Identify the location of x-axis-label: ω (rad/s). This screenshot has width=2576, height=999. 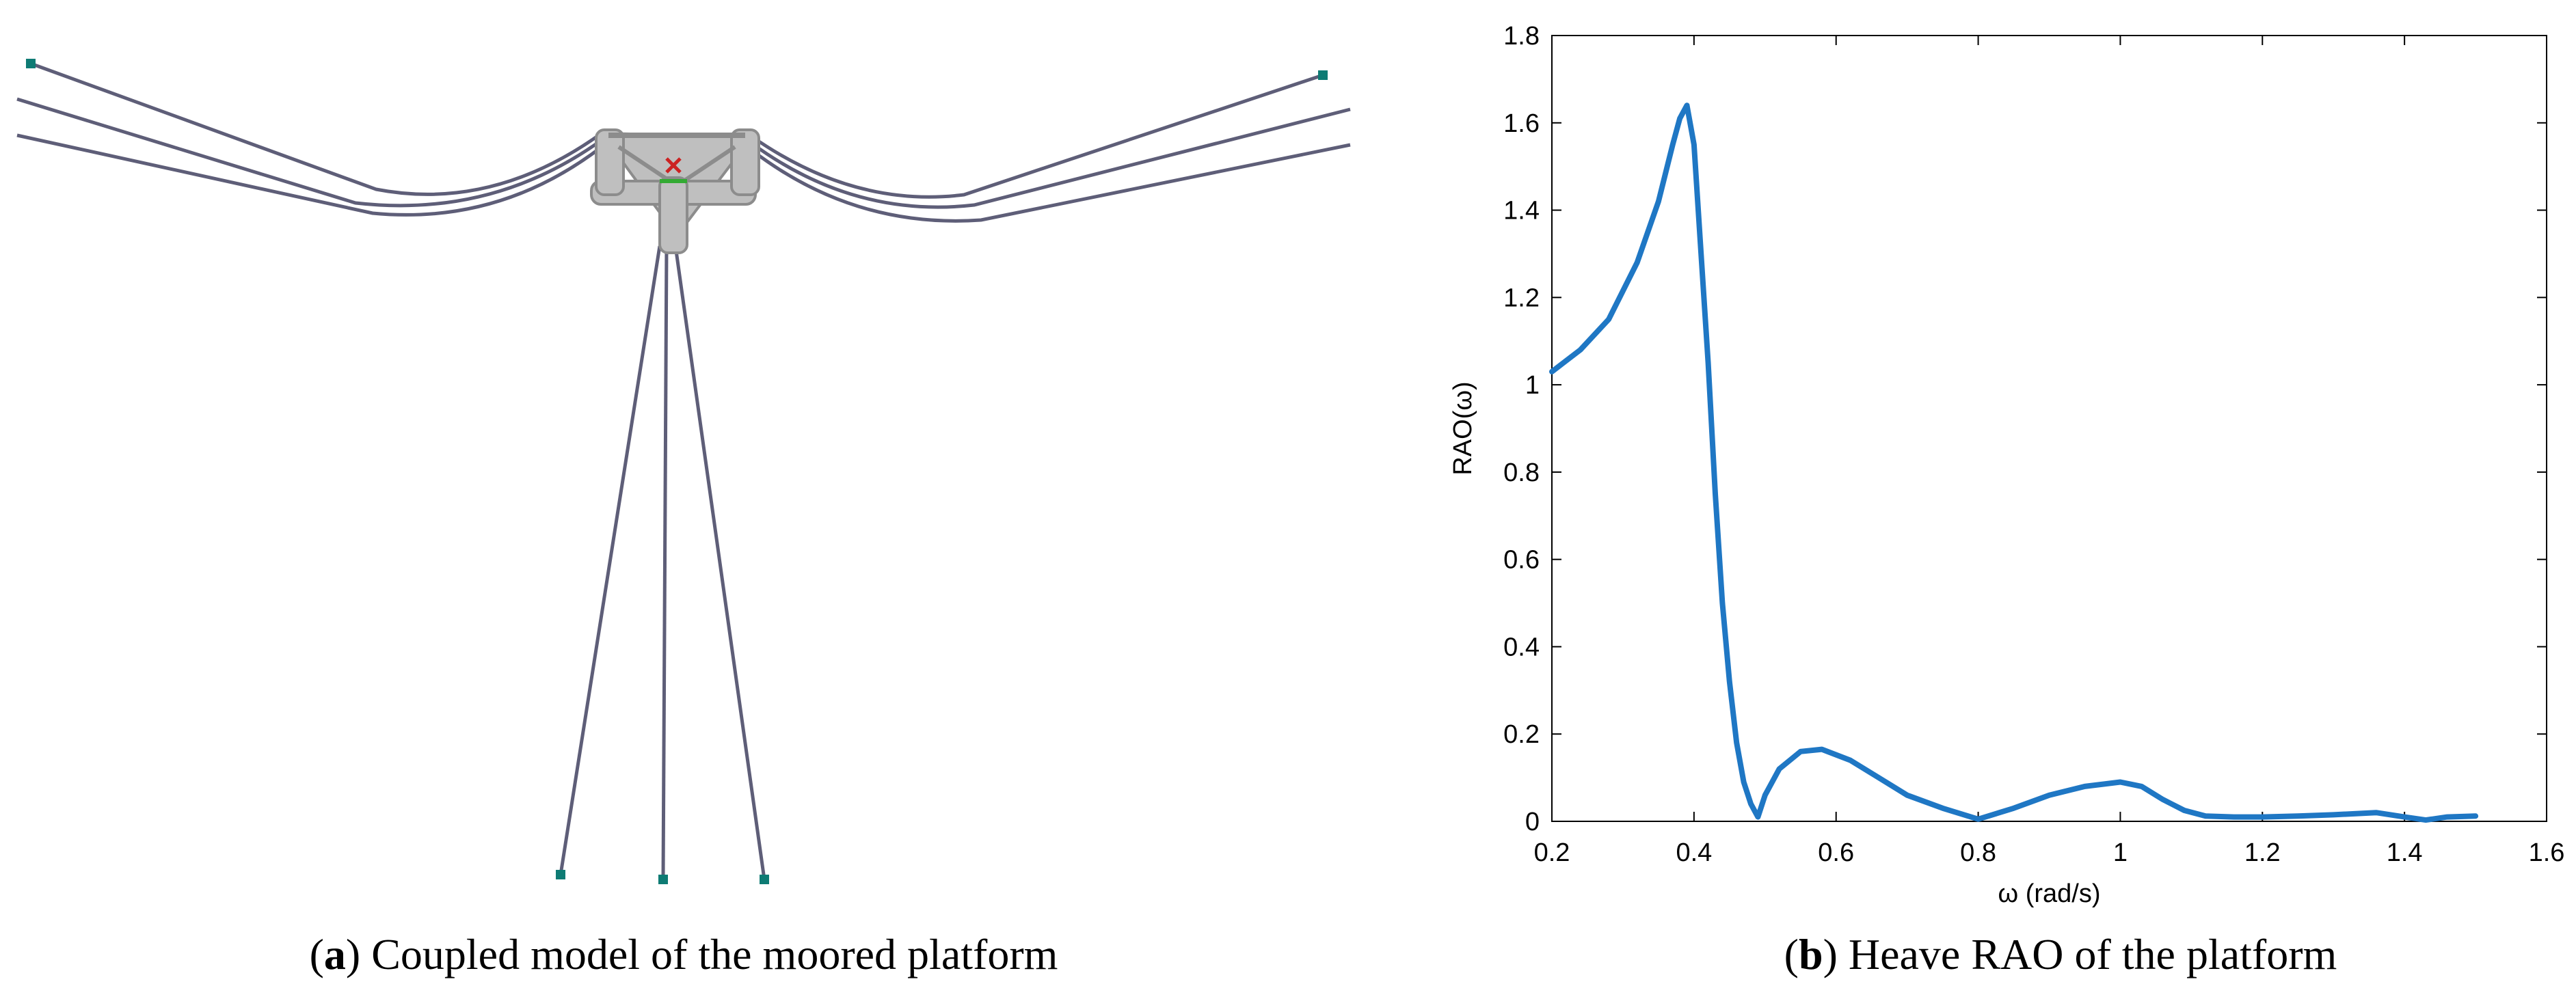
(2049, 894).